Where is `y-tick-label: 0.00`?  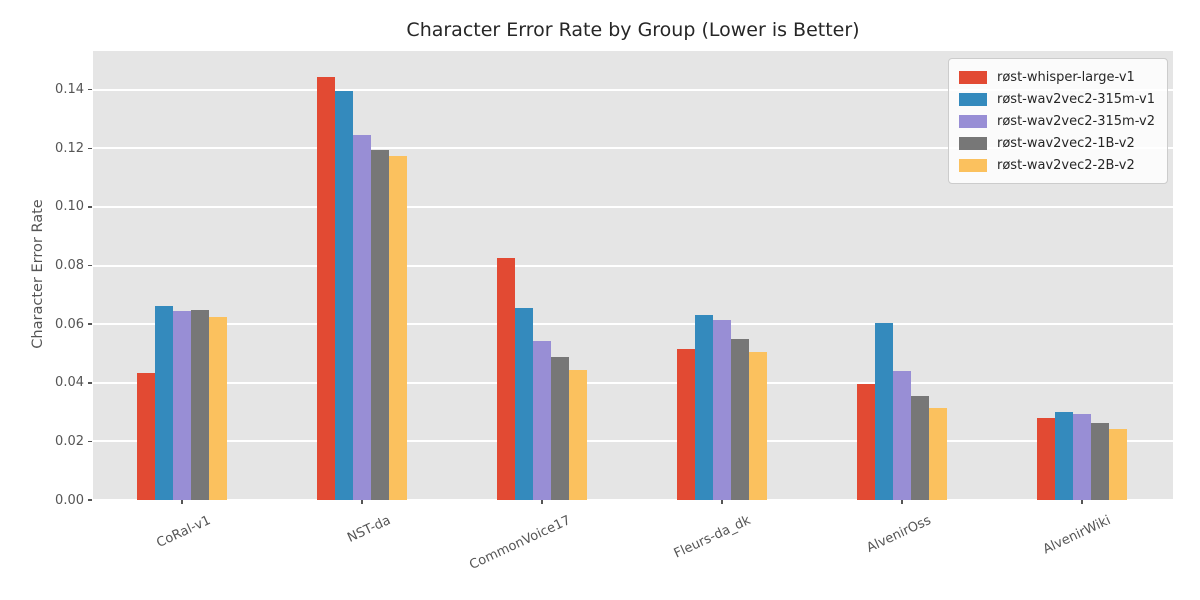 y-tick-label: 0.00 is located at coordinates (69, 500).